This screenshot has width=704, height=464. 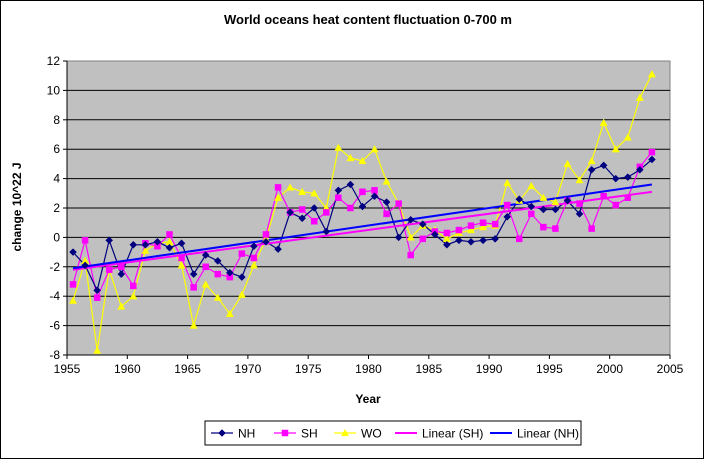 I want to click on y-axis-label: change 10^22 J, so click(x=17, y=206).